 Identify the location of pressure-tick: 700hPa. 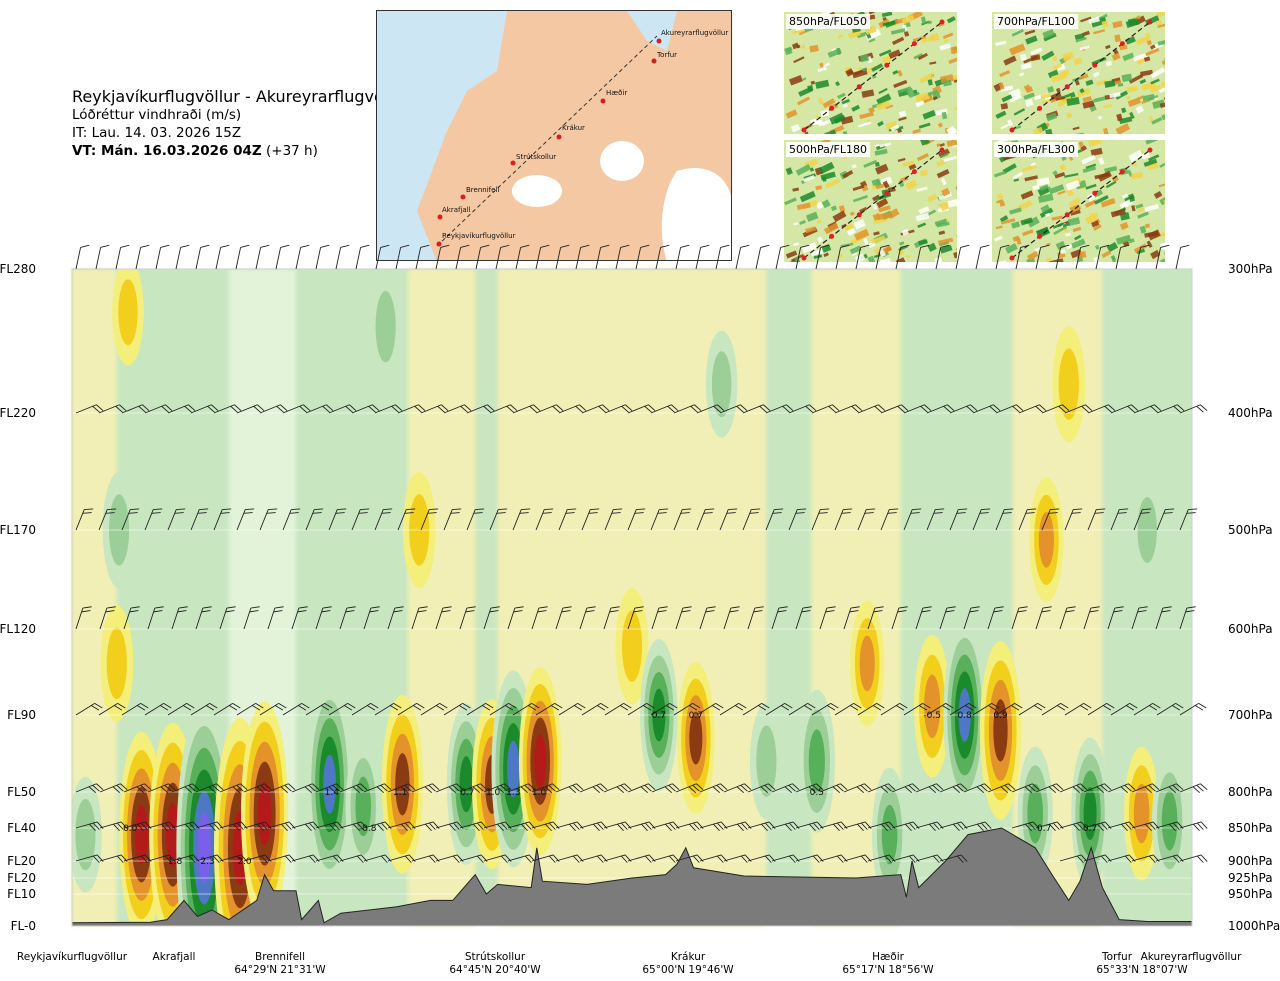
(1250, 715).